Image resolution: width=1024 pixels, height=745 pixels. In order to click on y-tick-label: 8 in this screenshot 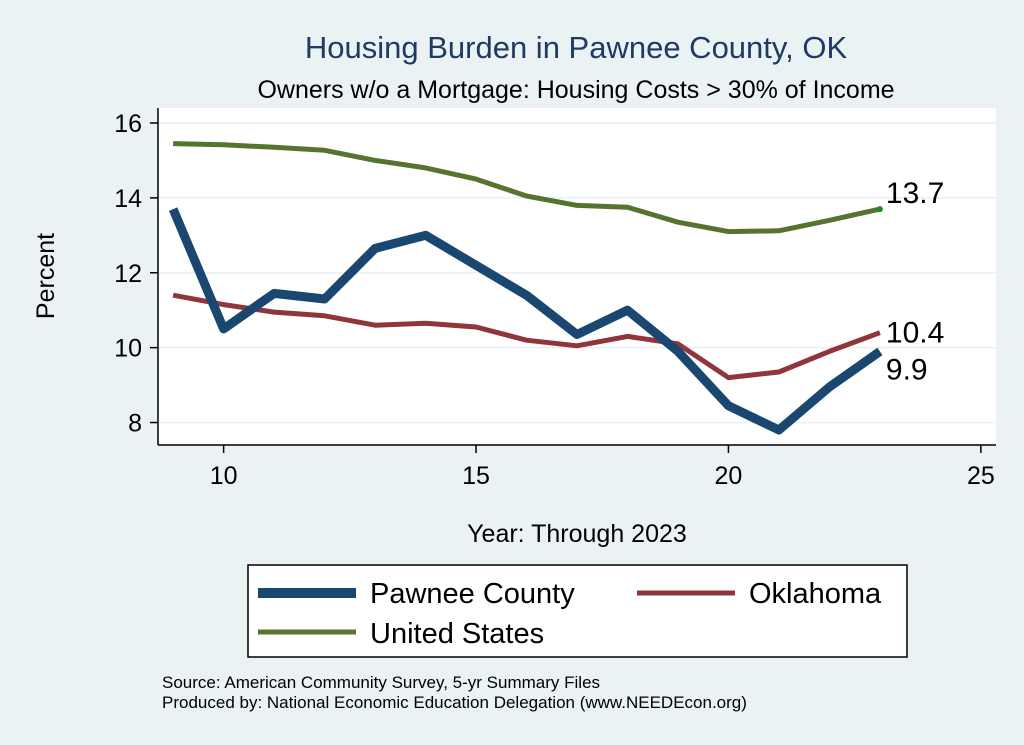, I will do `click(135, 424)`.